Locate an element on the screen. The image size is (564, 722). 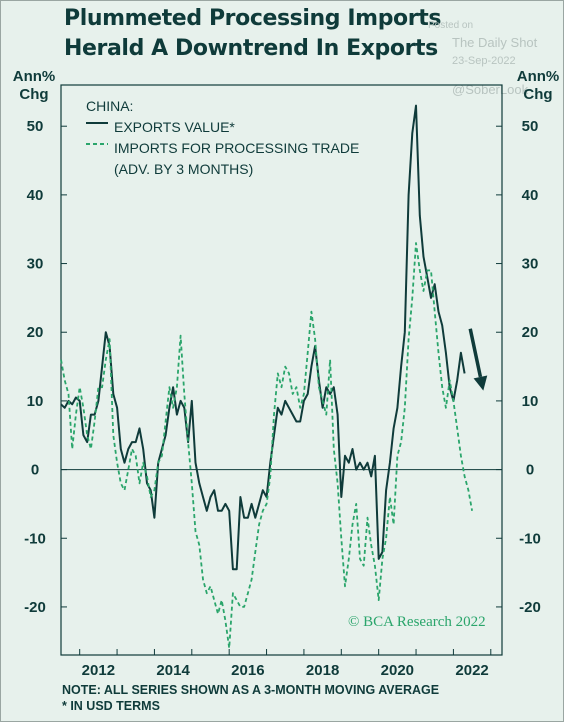
y-tick-label-right: 10 is located at coordinates (530, 401).